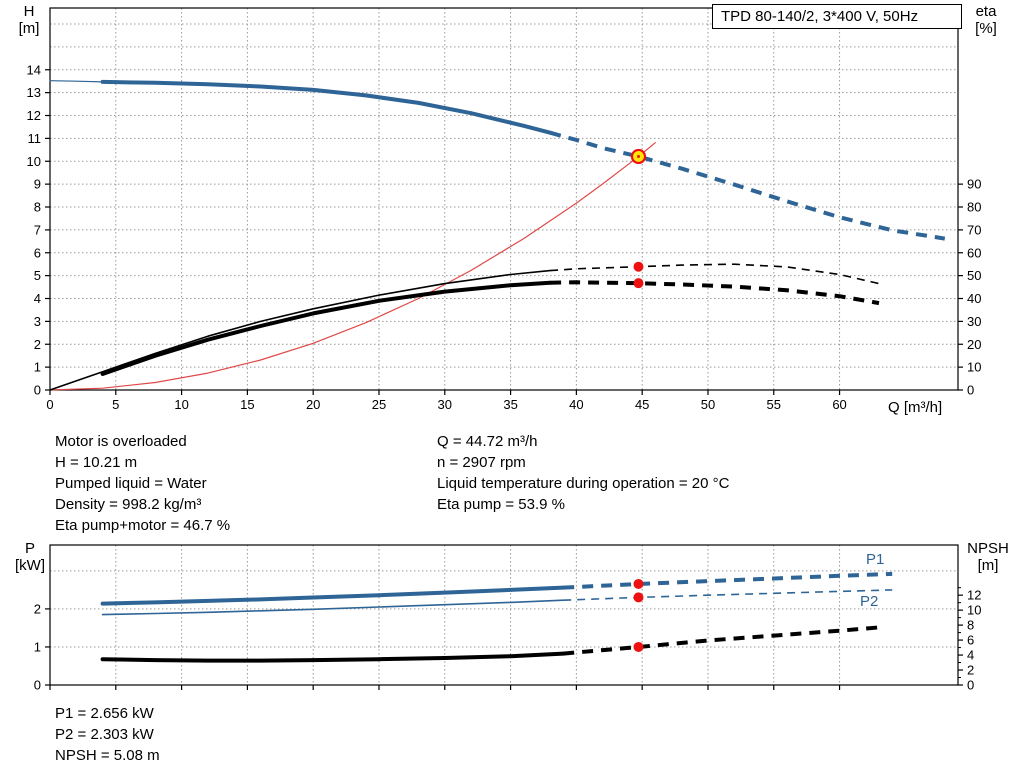 The width and height of the screenshot is (1024, 781). Describe the element at coordinates (642, 404) in the screenshot. I see `svg-text: 45` at that location.